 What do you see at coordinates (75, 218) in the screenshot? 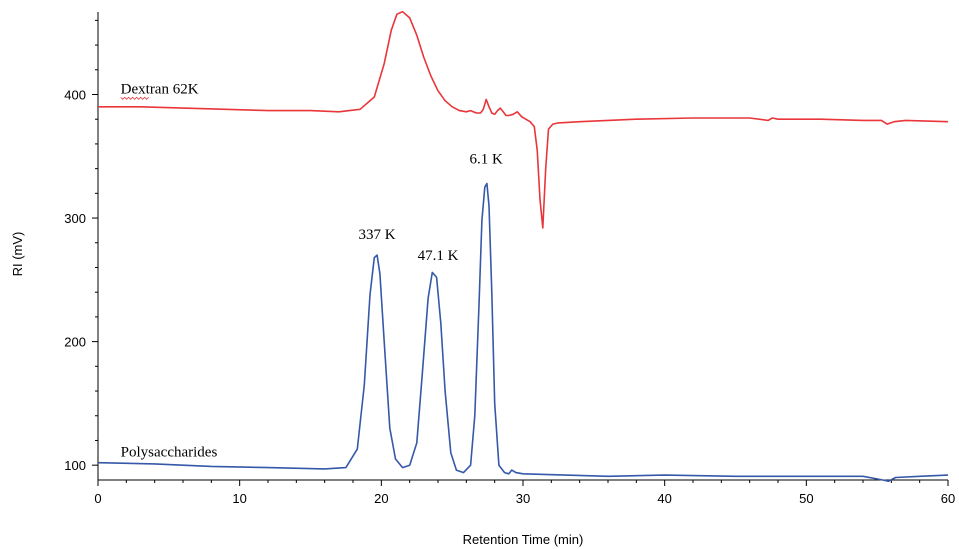
I see `y-tick-label: 300` at bounding box center [75, 218].